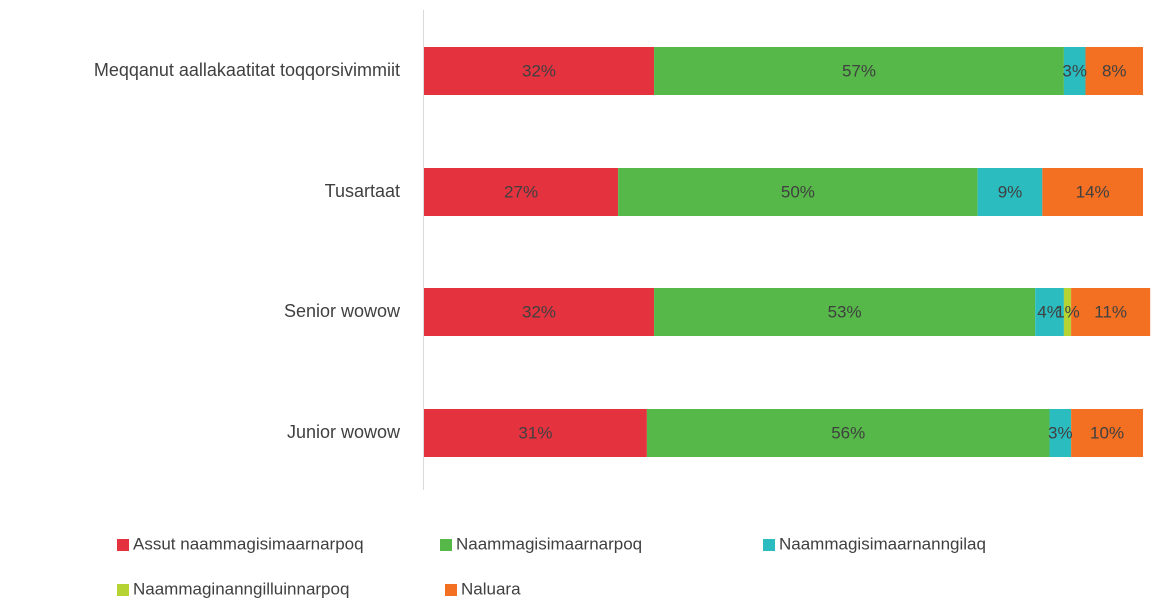 The width and height of the screenshot is (1151, 600). I want to click on legend-label: Assut naammagisimaarnarpoq, so click(248, 543).